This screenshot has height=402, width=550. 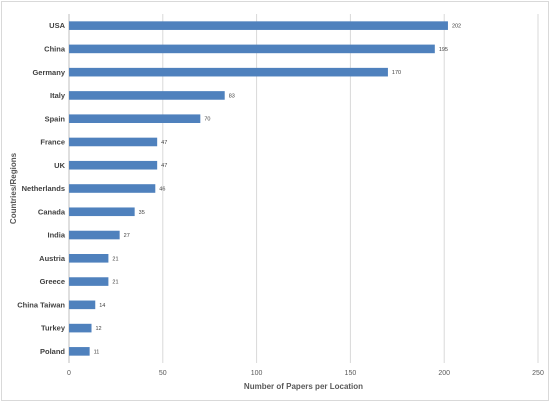 What do you see at coordinates (55, 118) in the screenshot?
I see `category-label: Spain` at bounding box center [55, 118].